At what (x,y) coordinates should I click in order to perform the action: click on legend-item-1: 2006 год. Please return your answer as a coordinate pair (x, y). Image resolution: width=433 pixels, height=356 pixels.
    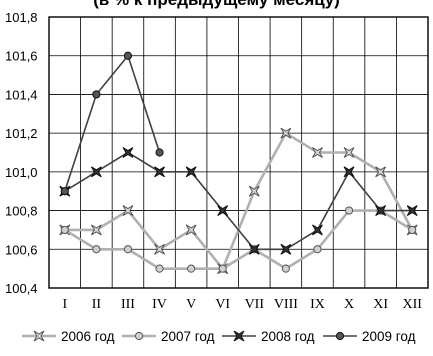
    Looking at the image, I should click on (68, 336).